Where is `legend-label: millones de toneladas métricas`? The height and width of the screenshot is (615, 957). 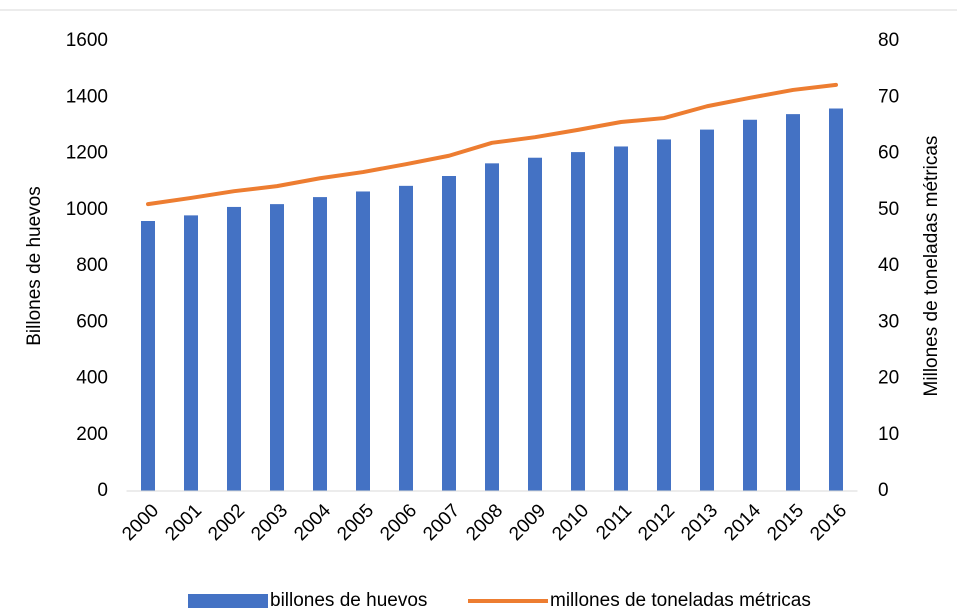 legend-label: millones de toneladas métricas is located at coordinates (680, 600).